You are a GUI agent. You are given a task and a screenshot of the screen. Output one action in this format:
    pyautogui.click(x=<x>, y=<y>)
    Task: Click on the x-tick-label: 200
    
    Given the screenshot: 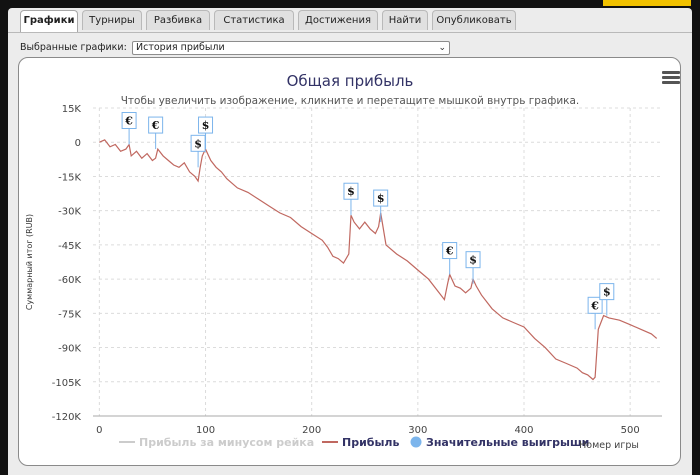 What is the action you would take?
    pyautogui.click(x=311, y=430)
    